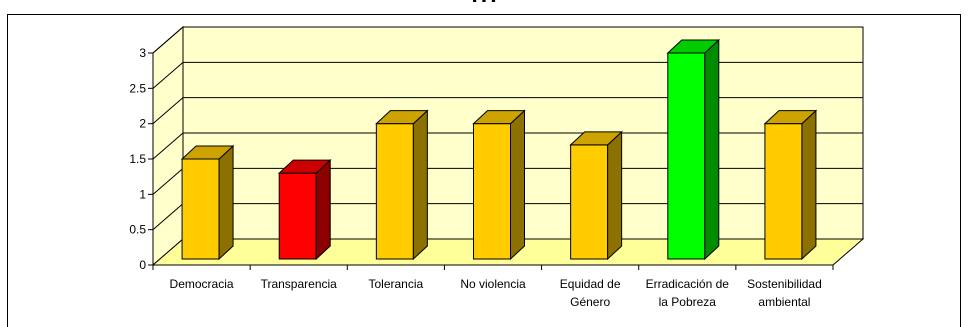  I want to click on y-tick-label: 0, so click(142, 265).